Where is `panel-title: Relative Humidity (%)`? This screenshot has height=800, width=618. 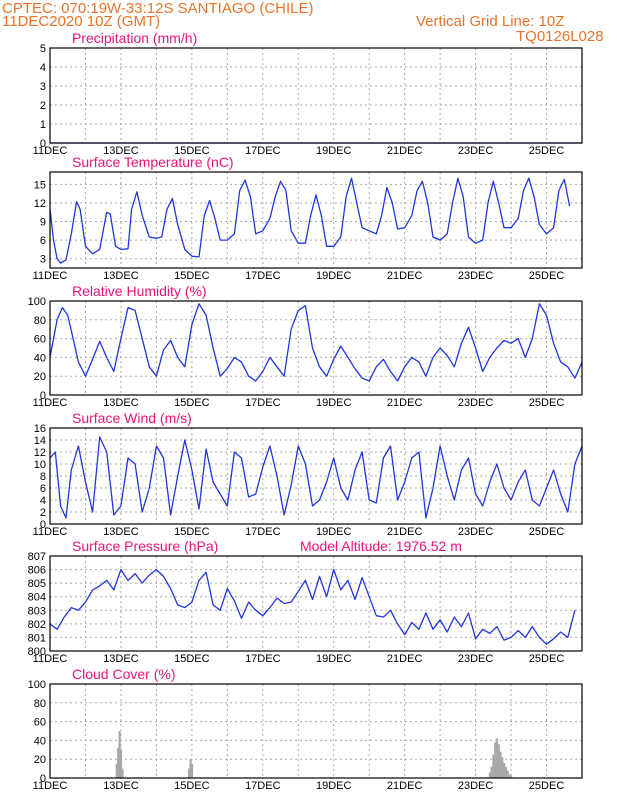
panel-title: Relative Humidity (%) is located at coordinates (139, 291).